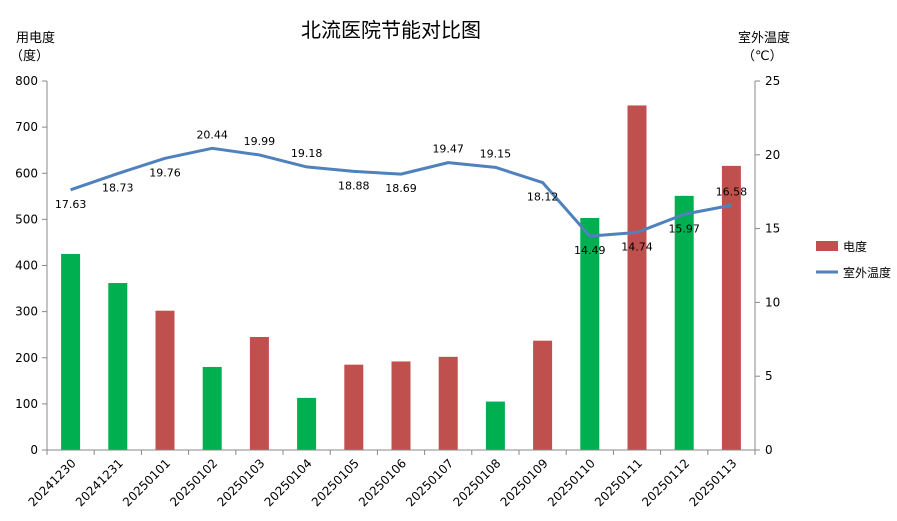 This screenshot has height=521, width=897. I want to click on y-left-axis: 0 100 200 300 400 500 600 700 800, so click(31, 265).